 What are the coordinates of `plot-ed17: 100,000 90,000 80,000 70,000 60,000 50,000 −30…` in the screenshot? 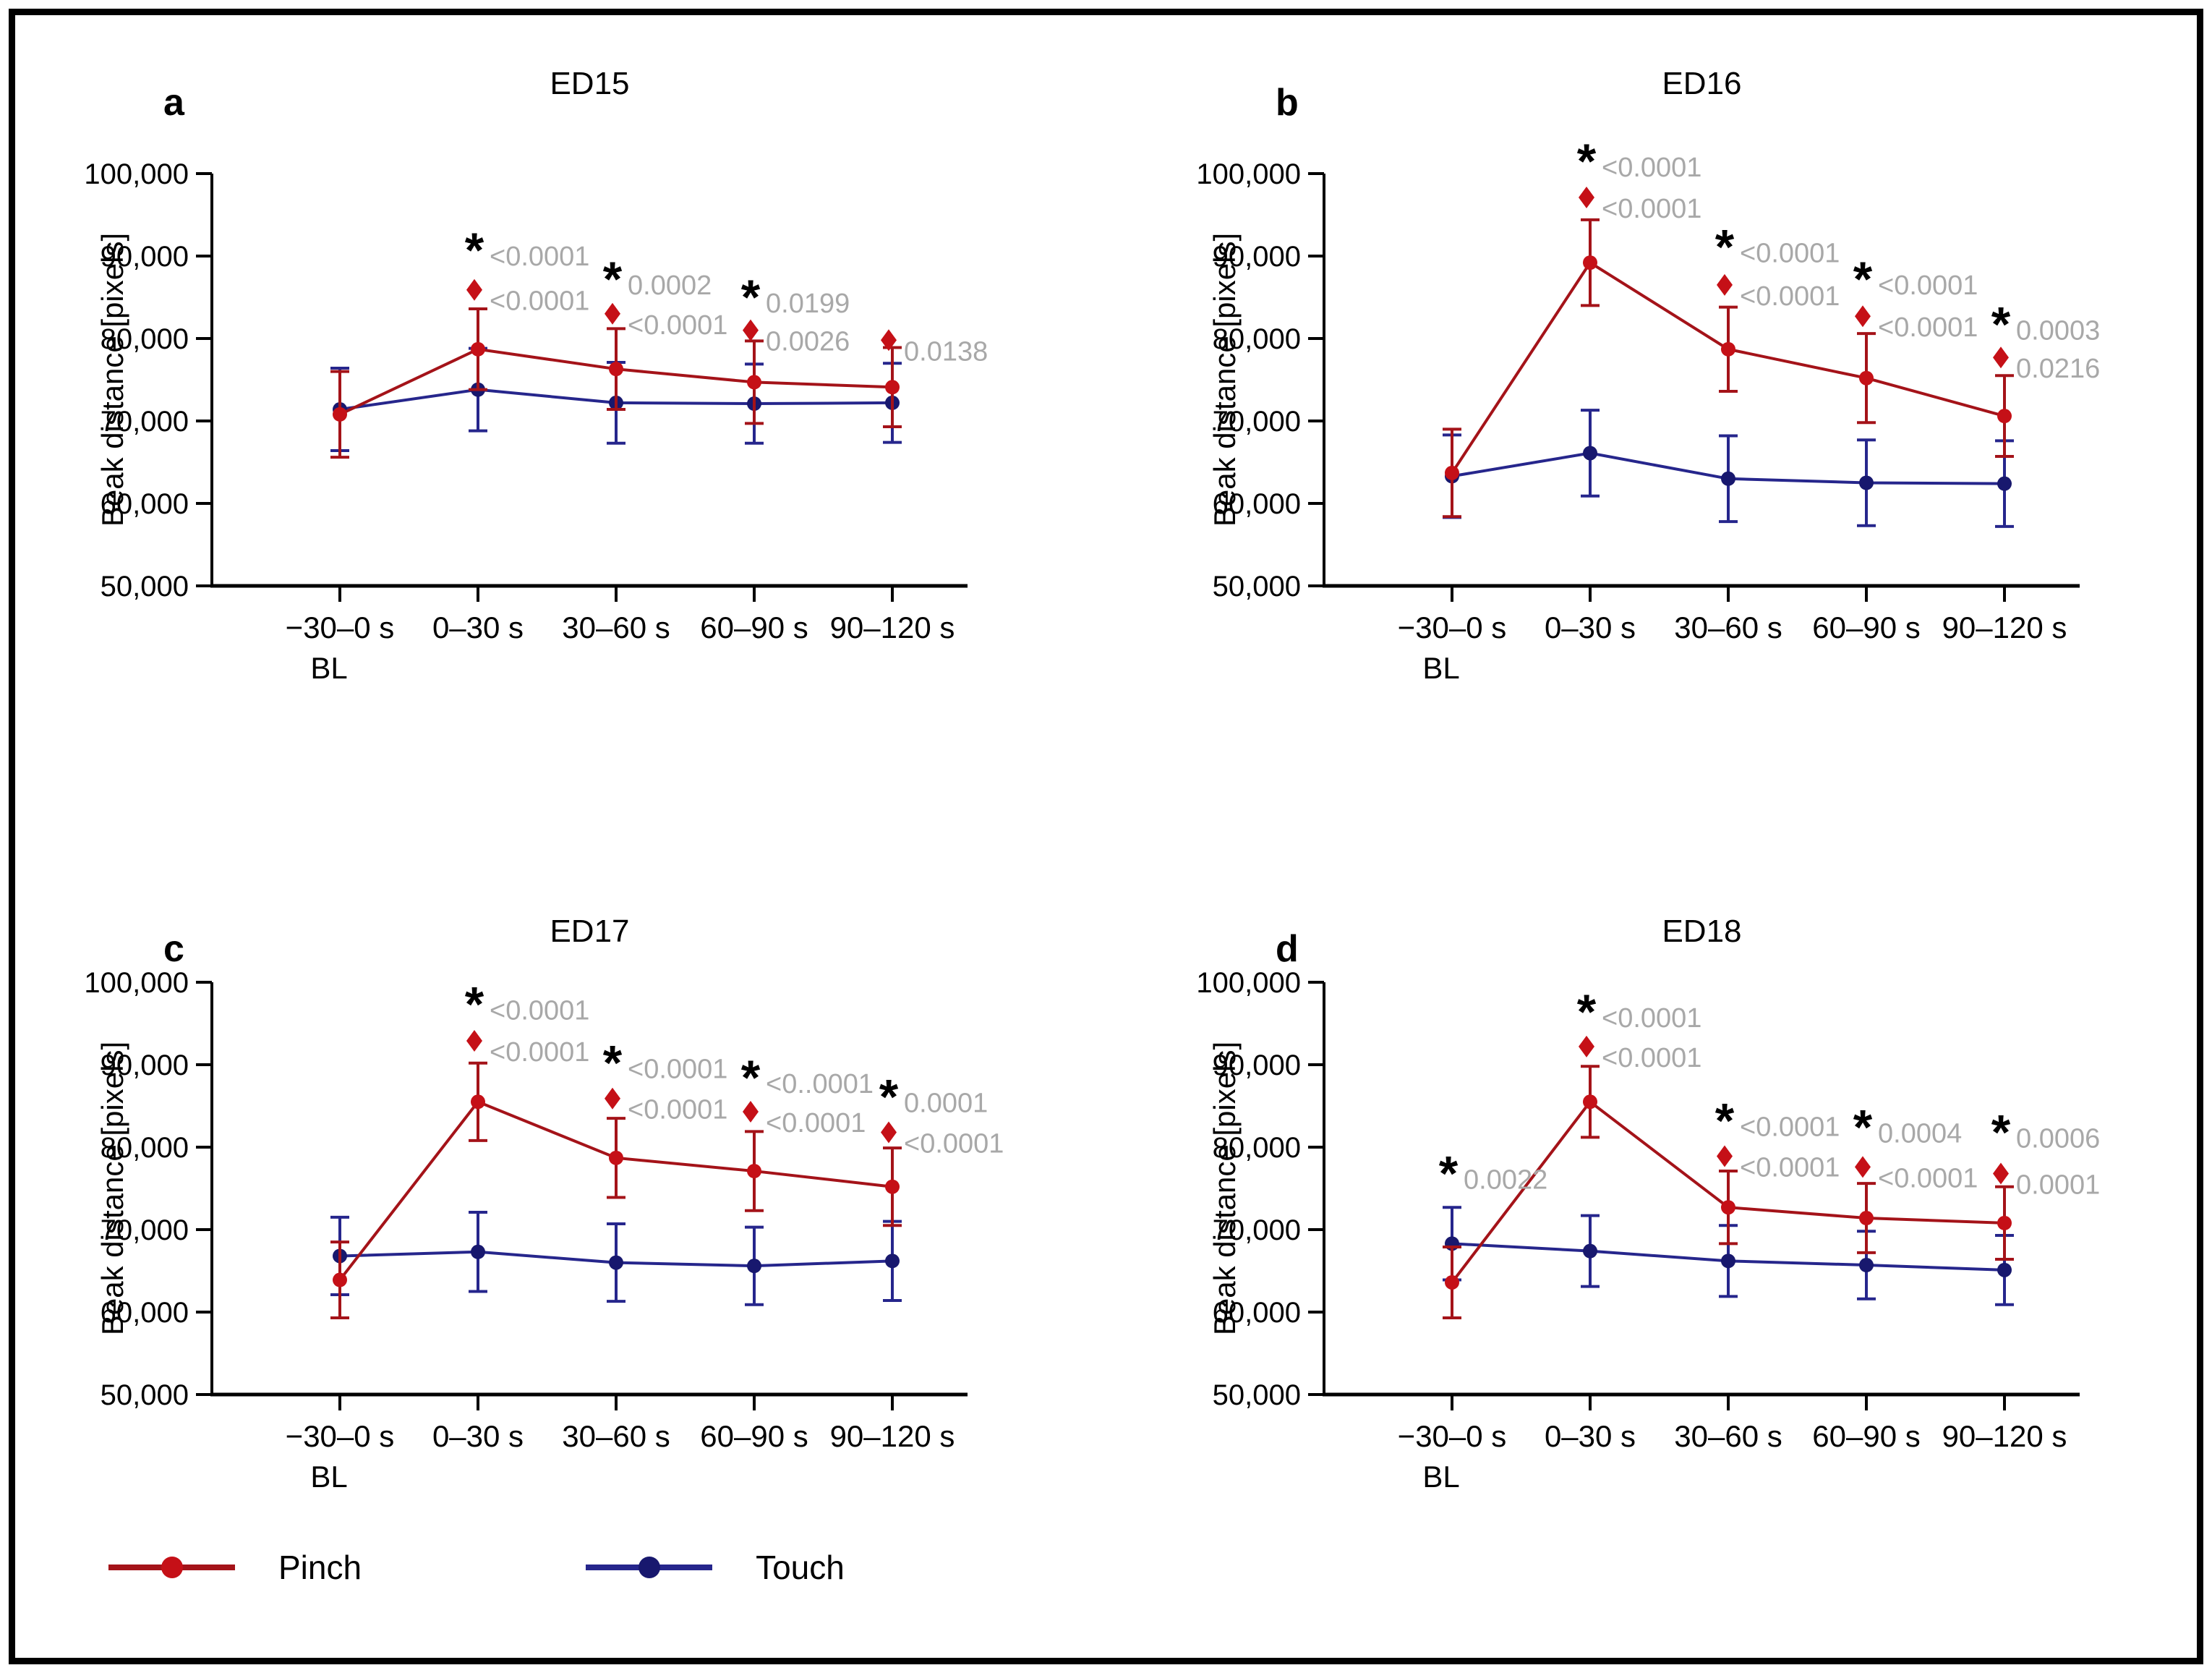 It's located at (544, 1230).